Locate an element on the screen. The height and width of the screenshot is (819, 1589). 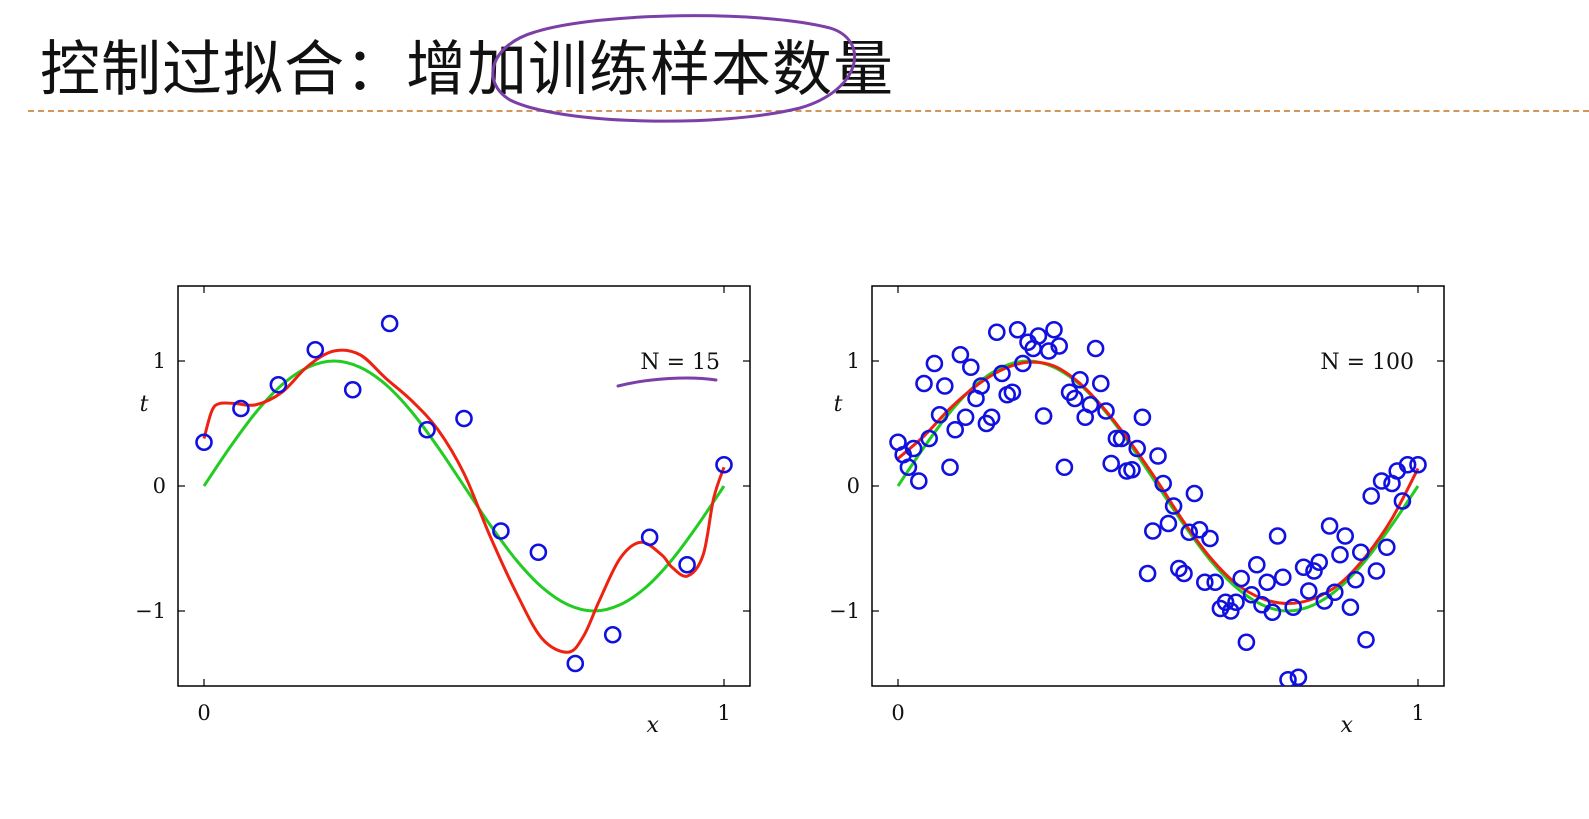
true-curve-line is located at coordinates (464, 486).